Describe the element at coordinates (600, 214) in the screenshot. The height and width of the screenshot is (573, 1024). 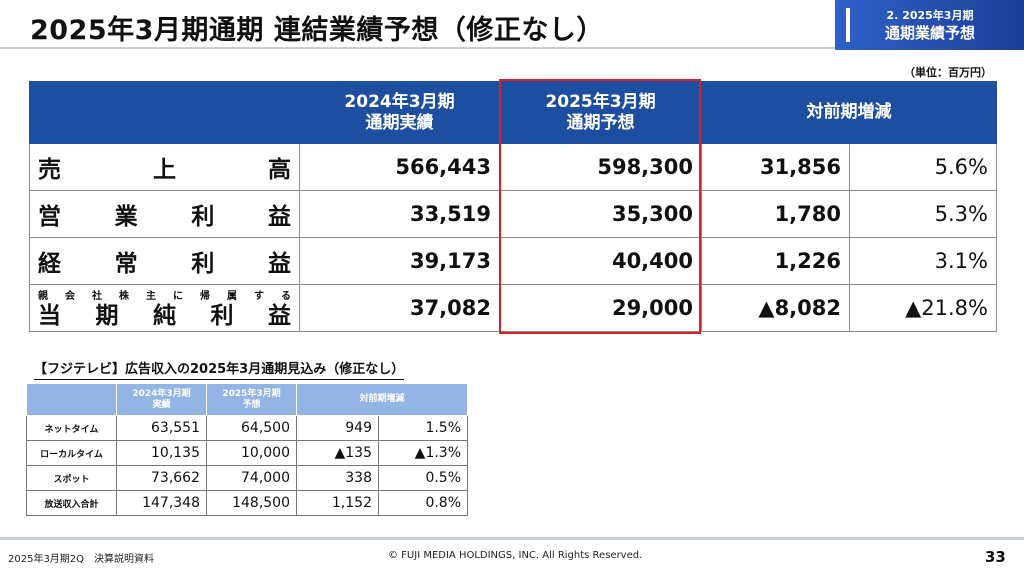
I see `forecast-value: 35,300` at that location.